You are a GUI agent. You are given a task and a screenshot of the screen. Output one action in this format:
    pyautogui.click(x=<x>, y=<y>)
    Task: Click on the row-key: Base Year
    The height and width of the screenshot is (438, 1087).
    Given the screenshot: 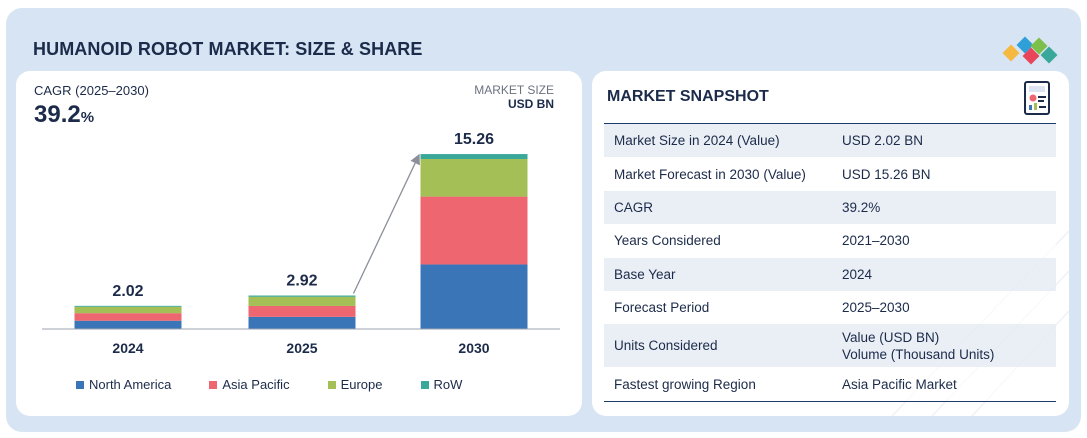 What is the action you would take?
    pyautogui.click(x=645, y=274)
    